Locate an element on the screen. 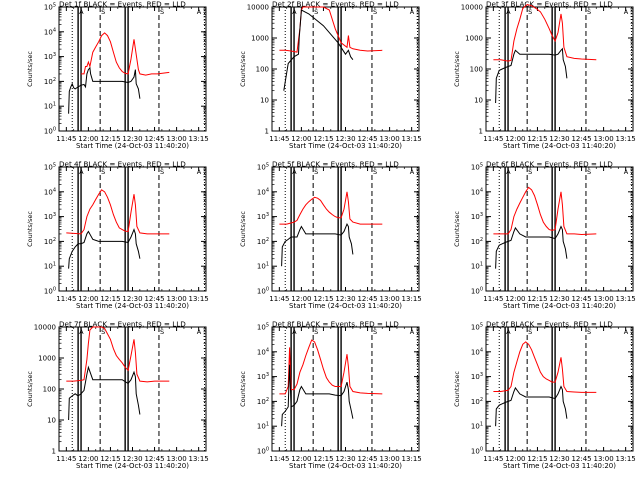  panel-title: Det 3f BLACK = Events, RED = LLD is located at coordinates (549, 4).